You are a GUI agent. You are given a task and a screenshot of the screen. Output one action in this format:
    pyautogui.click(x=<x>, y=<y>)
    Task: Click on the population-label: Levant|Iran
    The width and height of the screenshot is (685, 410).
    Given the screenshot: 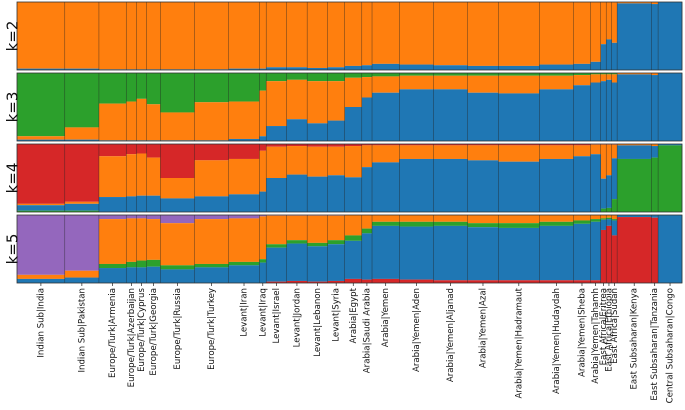 What is the action you would take?
    pyautogui.click(x=245, y=312)
    